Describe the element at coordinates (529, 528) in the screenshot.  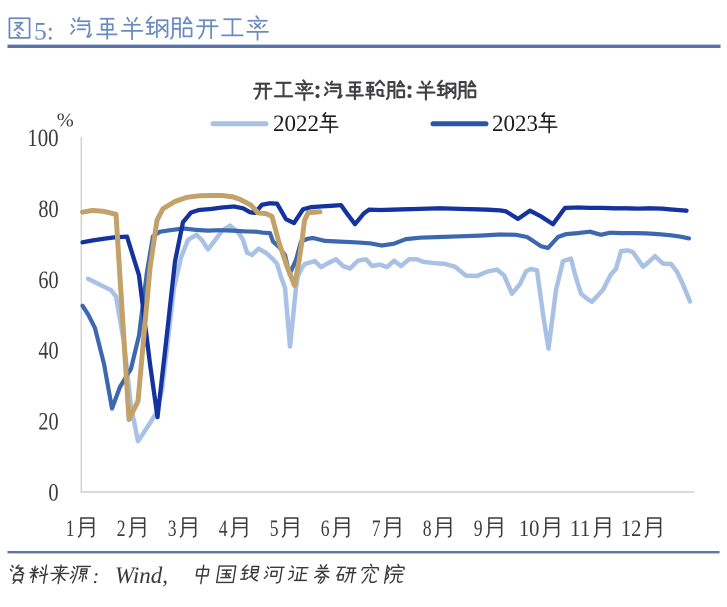
I see `svg-text: 10` at that location.